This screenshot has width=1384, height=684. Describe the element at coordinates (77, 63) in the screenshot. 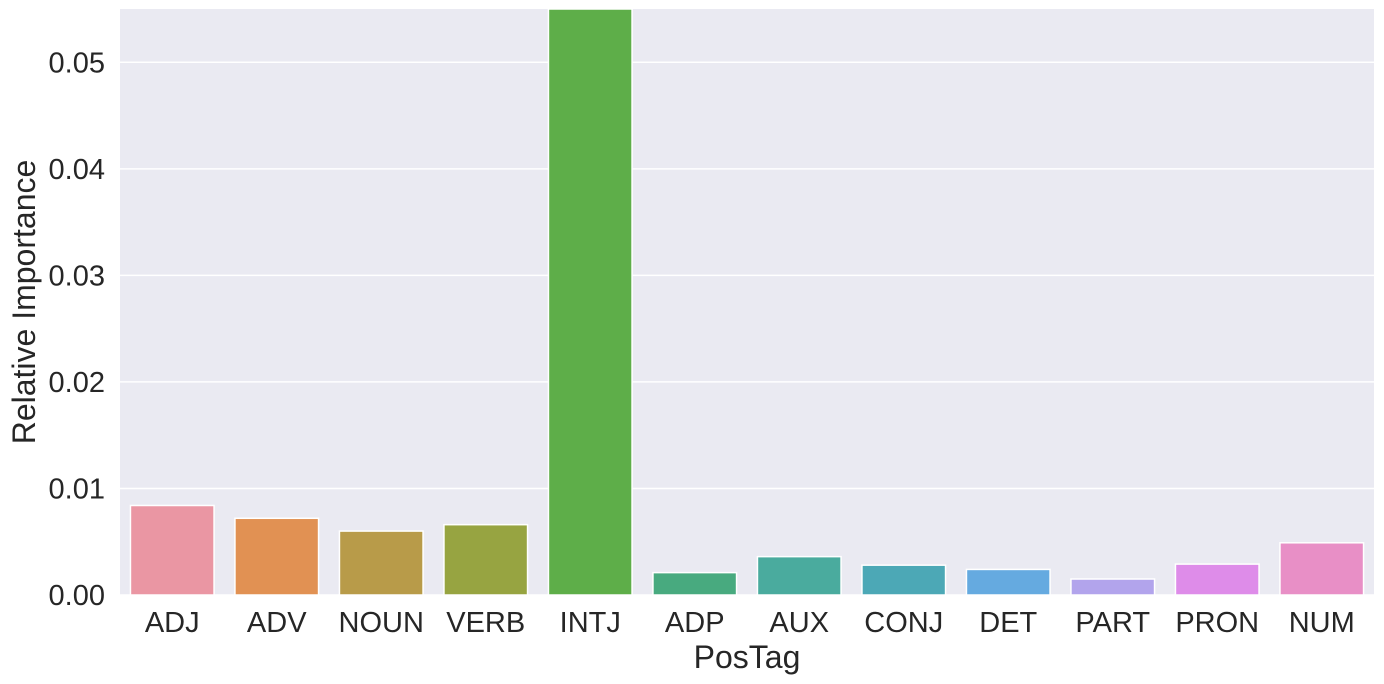

I see `y-tick-label: 0.05` at that location.